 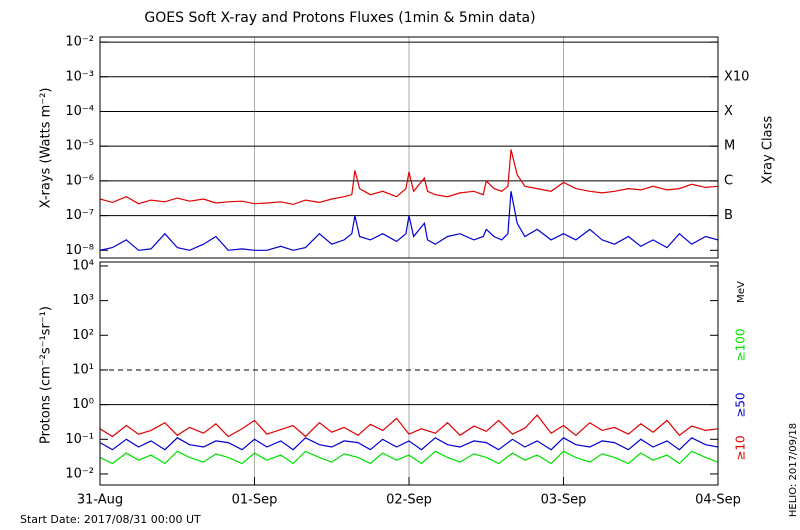 I want to click on y-tick-label: 10⁻⁶, so click(x=79, y=180).